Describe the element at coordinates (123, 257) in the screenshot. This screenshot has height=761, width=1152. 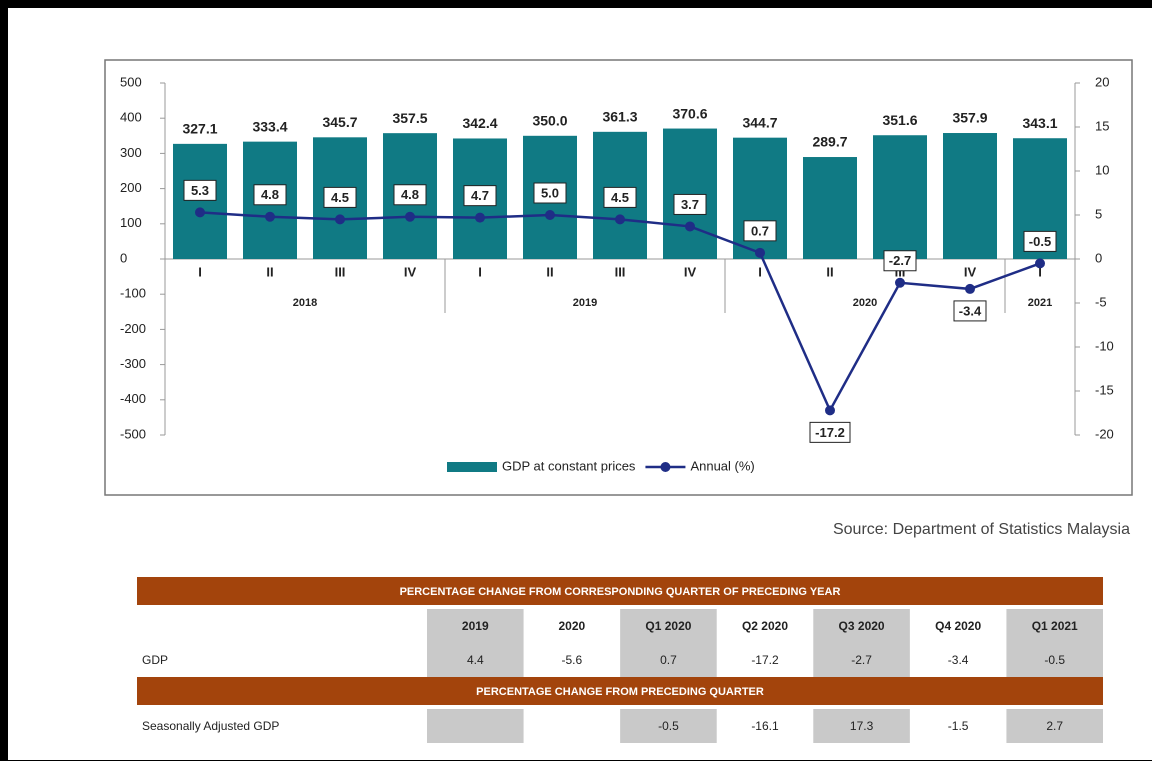
I see `y-tick-label: 0` at that location.